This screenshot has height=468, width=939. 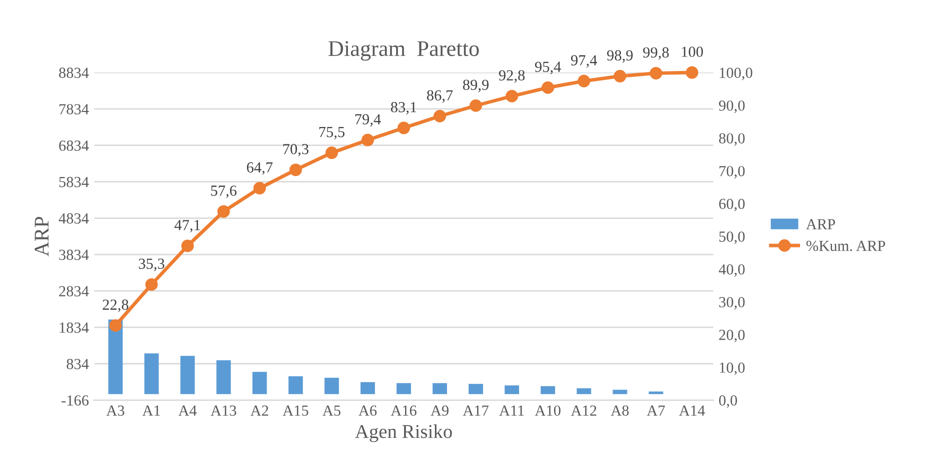 What do you see at coordinates (331, 411) in the screenshot?
I see `x-tick-label: A5` at bounding box center [331, 411].